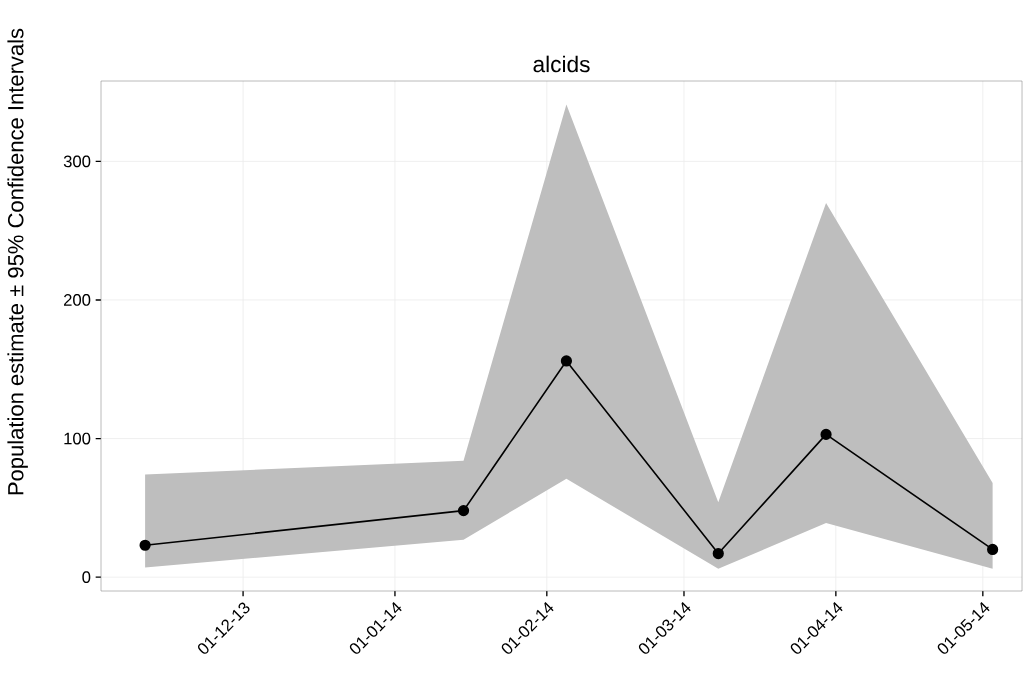 The height and width of the screenshot is (686, 1023). What do you see at coordinates (77, 438) in the screenshot?
I see `y-tick-label: 100` at bounding box center [77, 438].